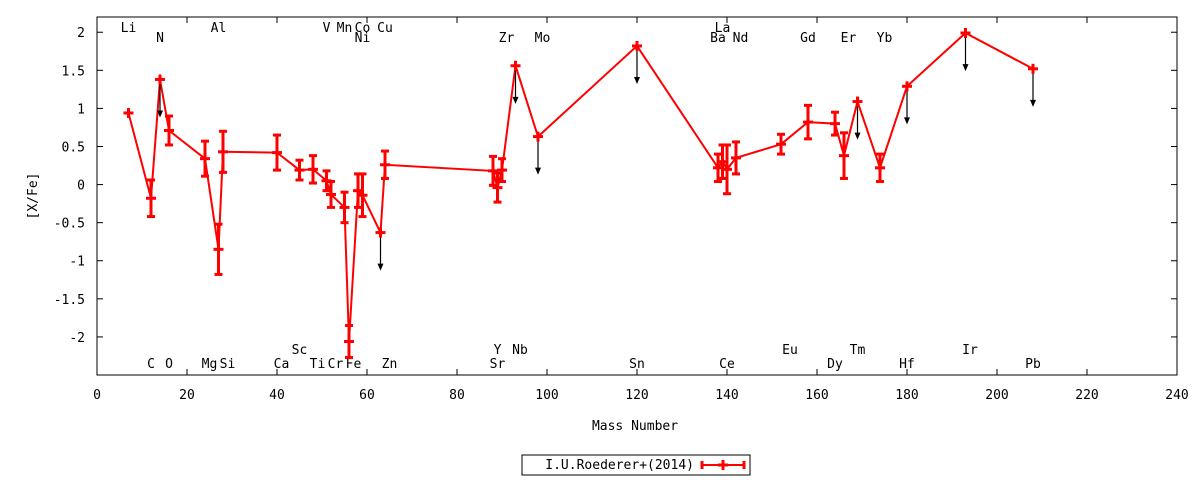 This screenshot has width=1200, height=480. What do you see at coordinates (367, 395) in the screenshot?
I see `x-tick-label: 60` at bounding box center [367, 395].